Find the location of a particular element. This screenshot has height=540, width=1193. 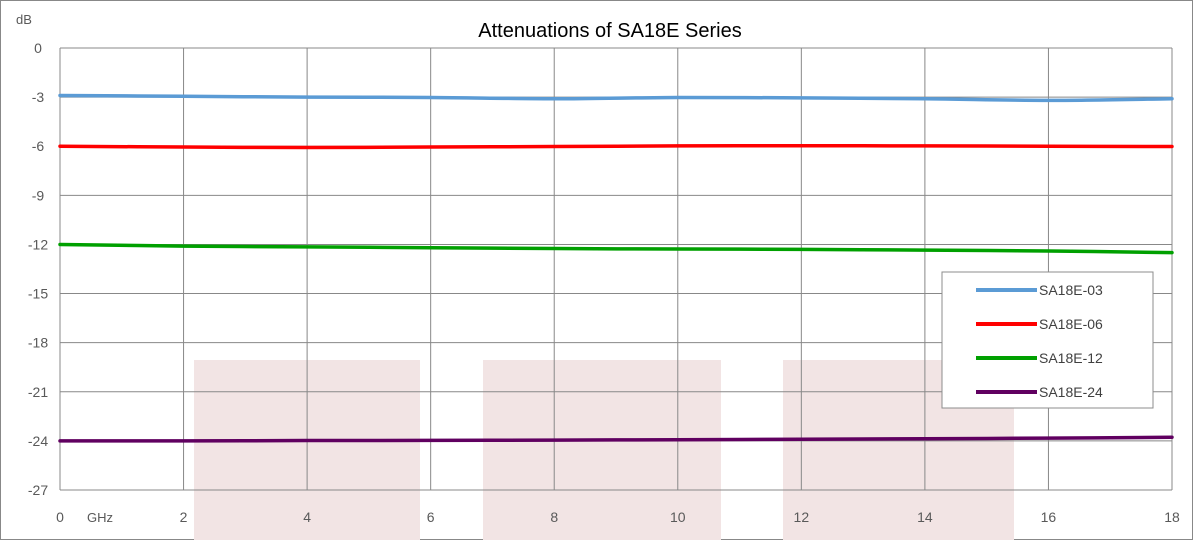

y-tick-label: -18 is located at coordinates (38, 343).